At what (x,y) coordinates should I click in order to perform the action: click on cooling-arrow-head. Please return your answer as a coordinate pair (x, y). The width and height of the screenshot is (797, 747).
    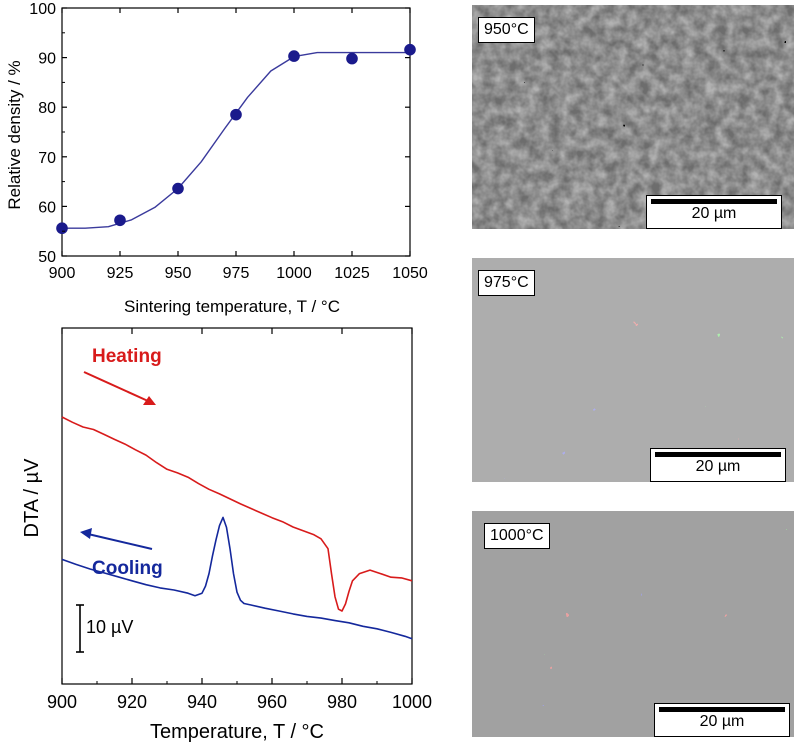
    Looking at the image, I should click on (86, 533).